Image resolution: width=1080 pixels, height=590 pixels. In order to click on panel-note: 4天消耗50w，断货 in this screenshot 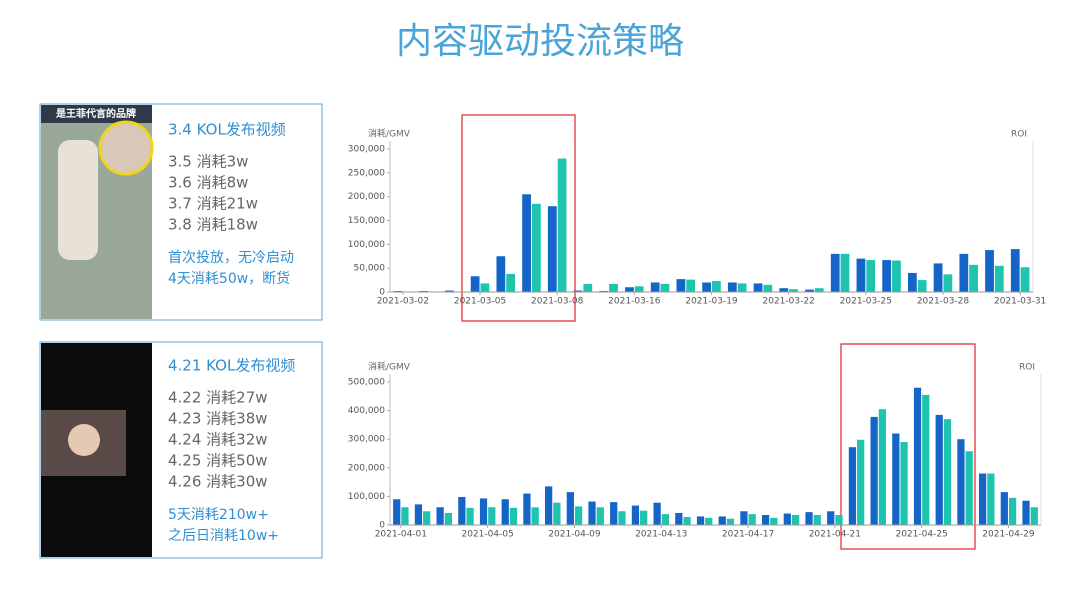, I will do `click(229, 278)`.